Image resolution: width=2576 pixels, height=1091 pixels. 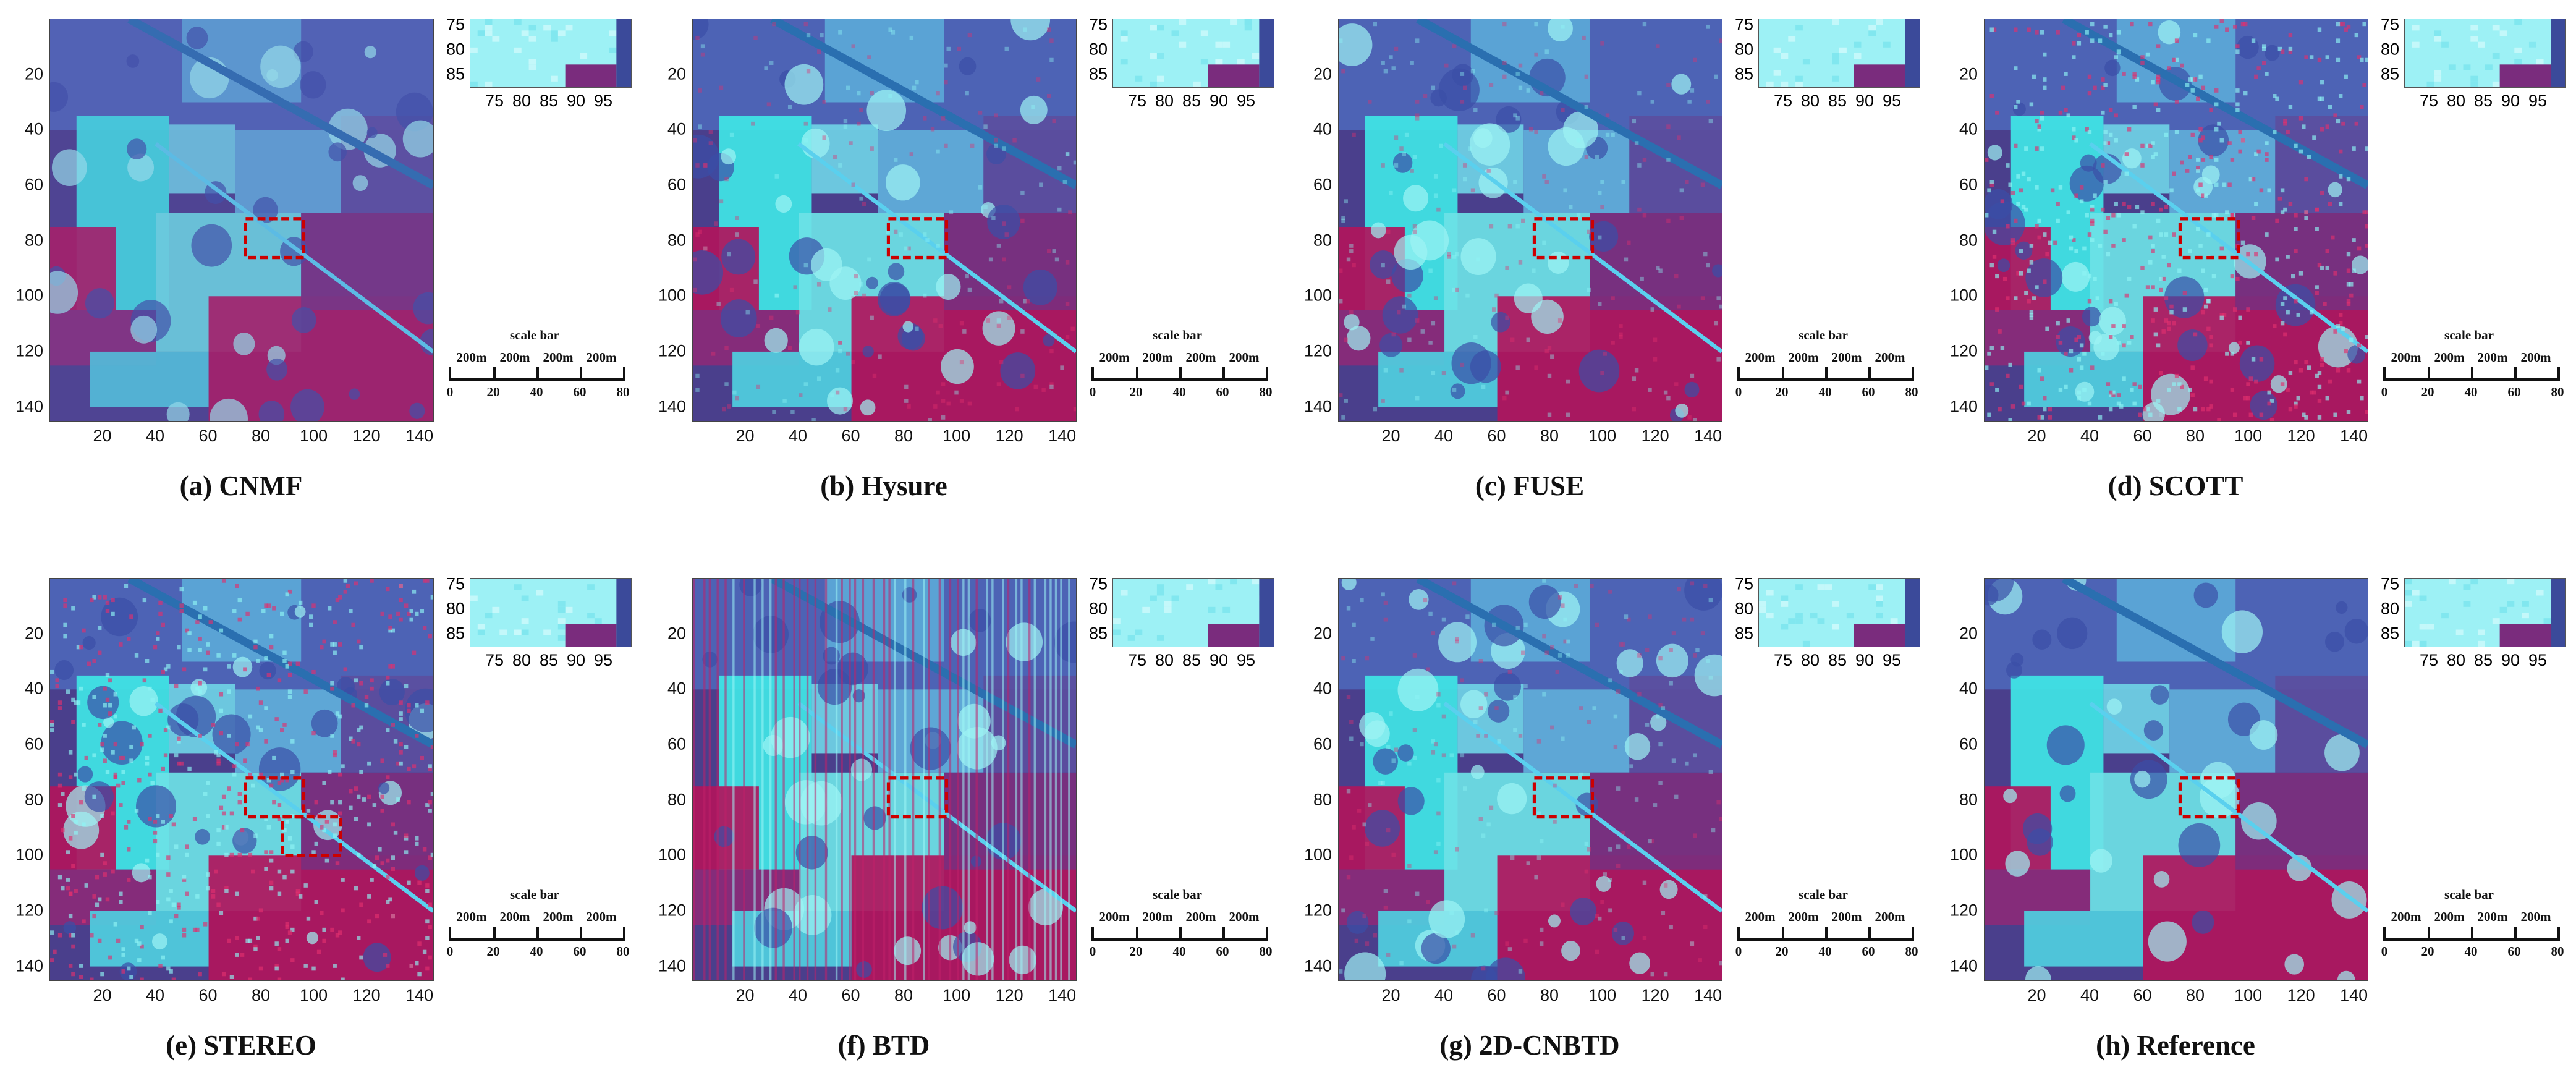 What do you see at coordinates (2176, 995) in the screenshot?
I see `x-axis: 20 40 60 80 100 120 140` at bounding box center [2176, 995].